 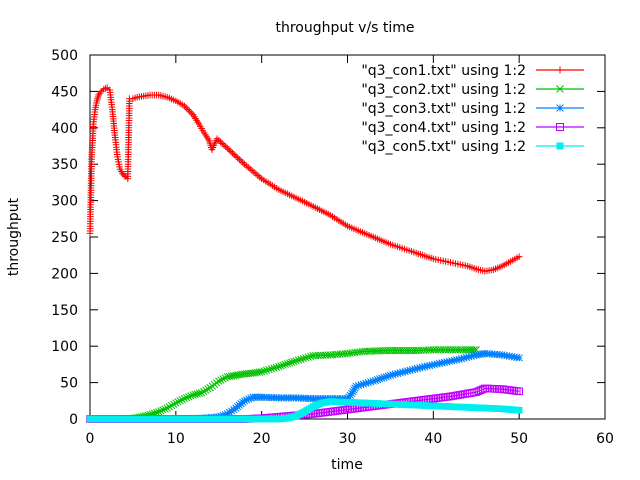 I want to click on x-tick-label: 20, so click(x=262, y=439).